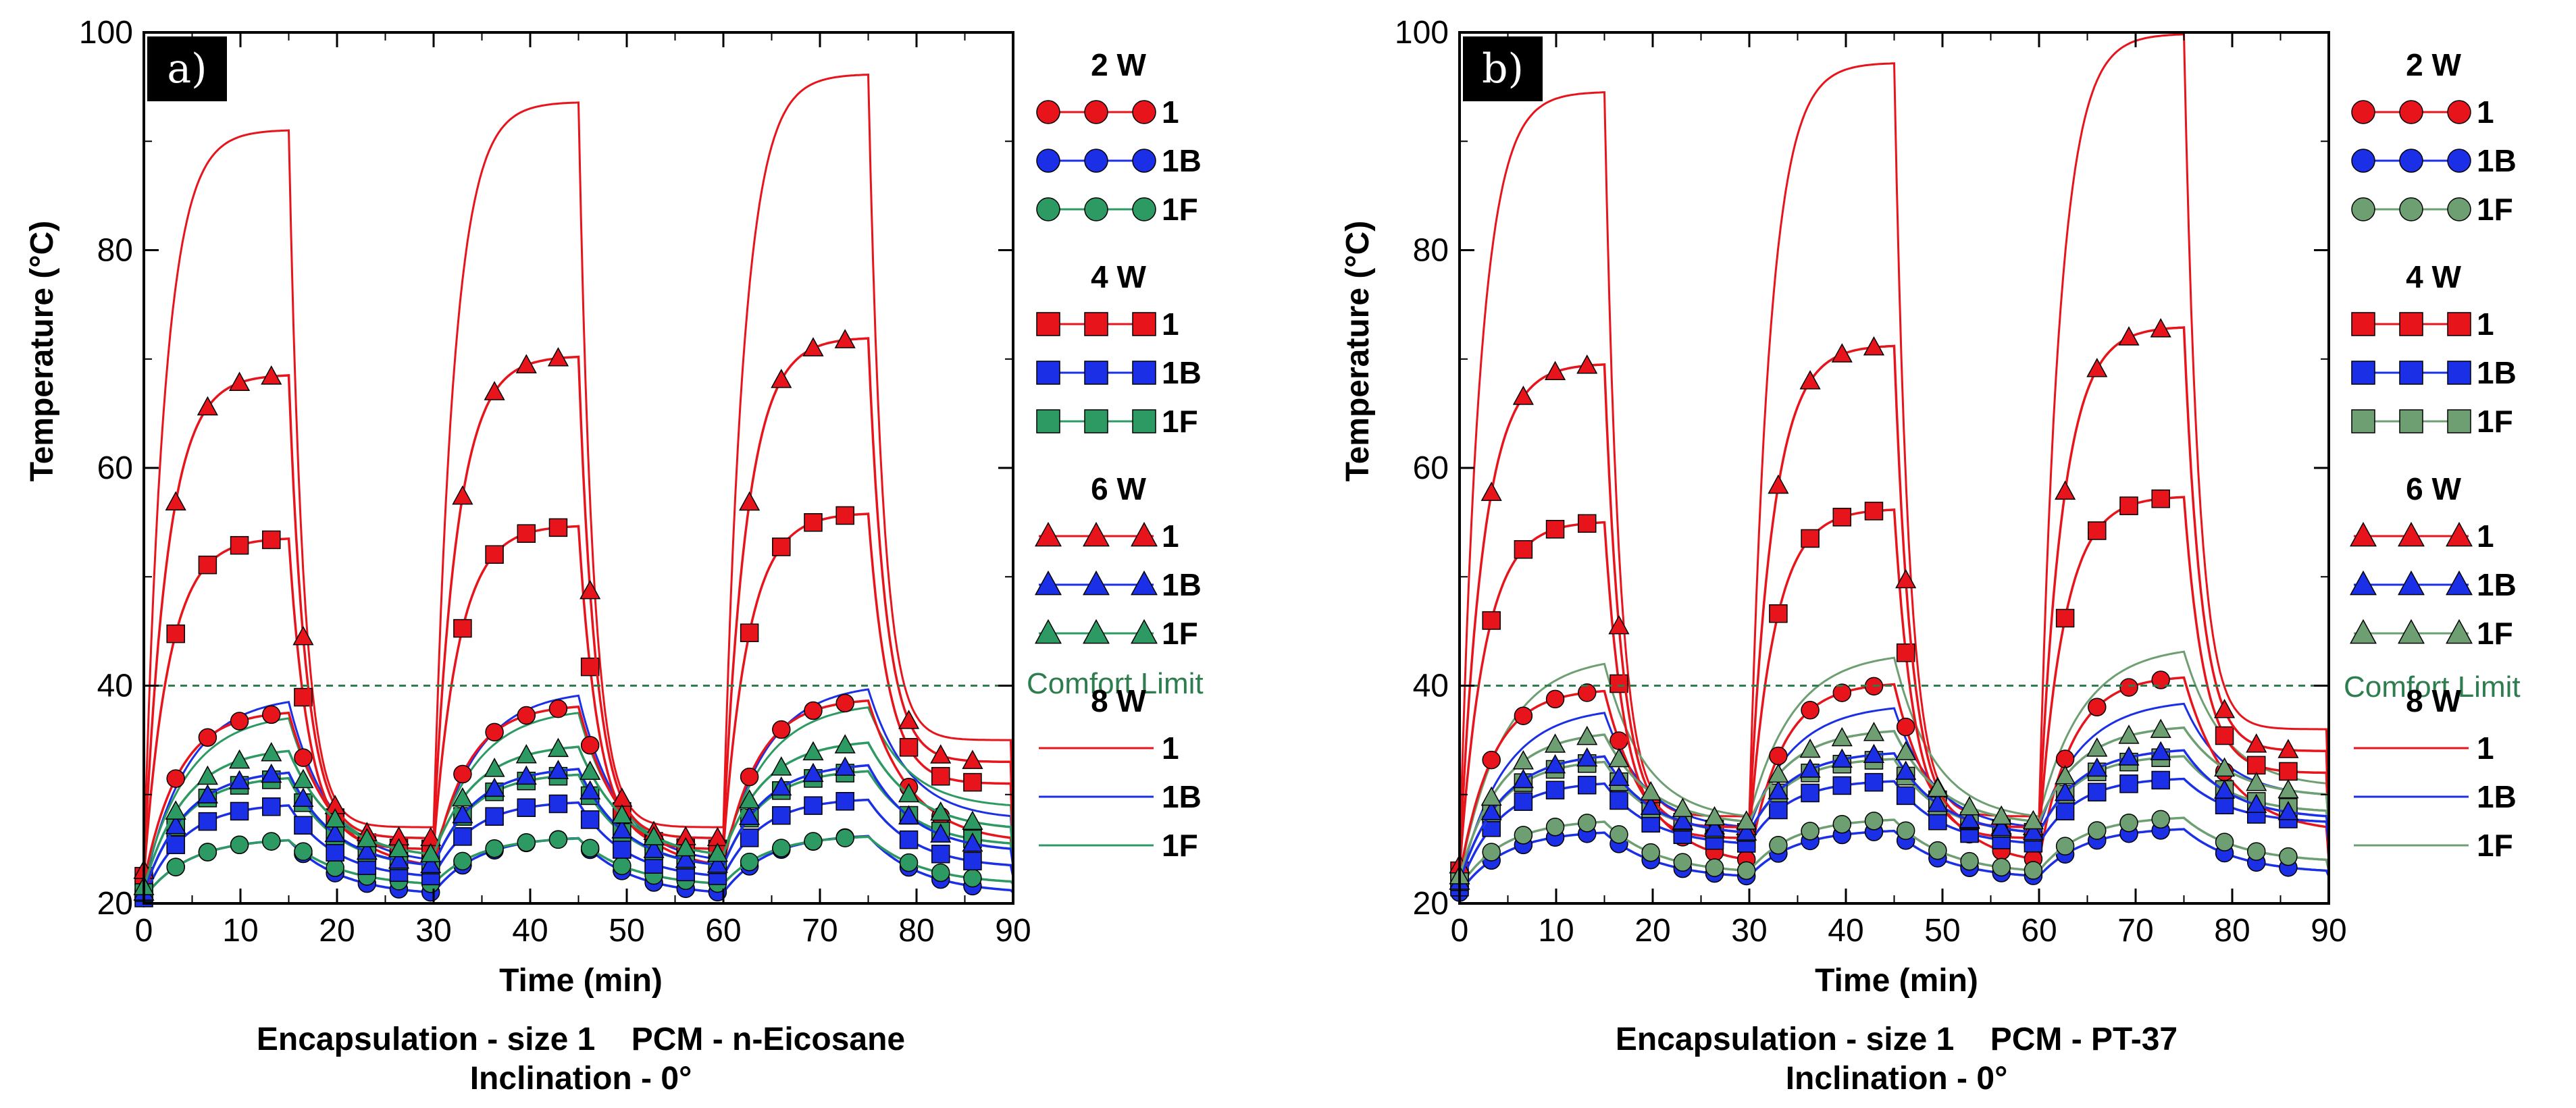 The image size is (2576, 1108). What do you see at coordinates (2433, 64) in the screenshot?
I see `legend-group-title: 2 W` at bounding box center [2433, 64].